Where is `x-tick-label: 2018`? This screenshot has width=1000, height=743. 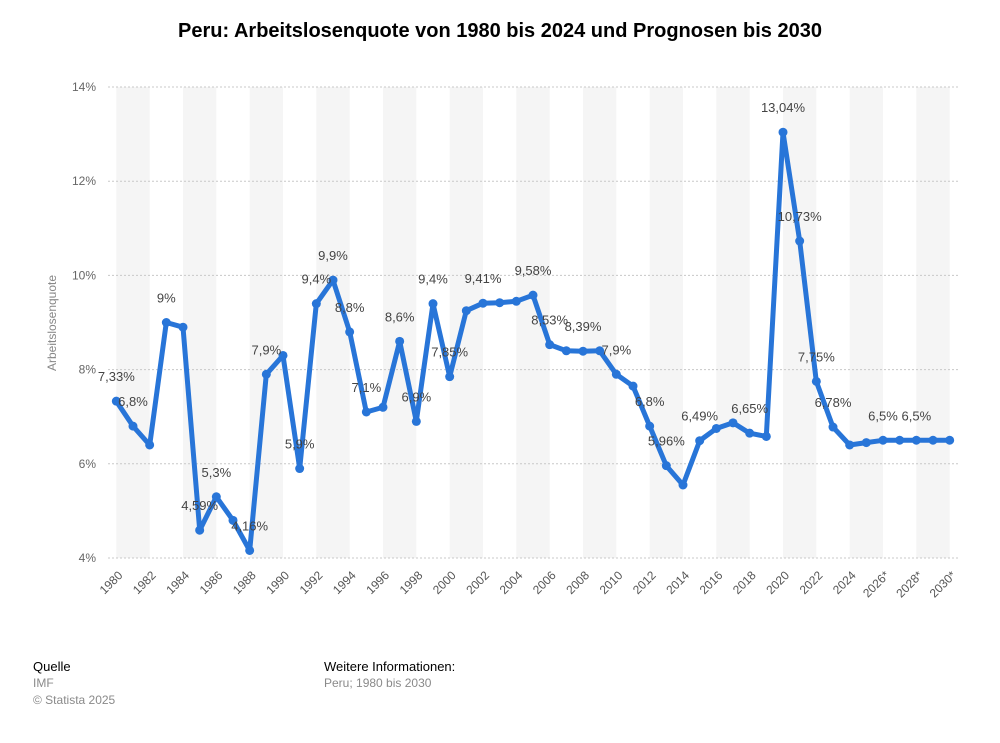
x-tick-label: 2018 is located at coordinates (744, 582).